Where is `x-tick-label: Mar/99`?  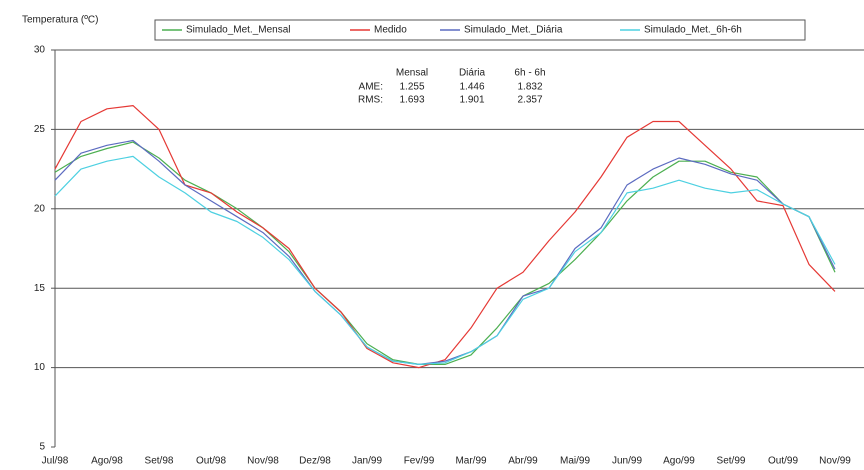
x-tick-label: Mar/99 is located at coordinates (471, 461).